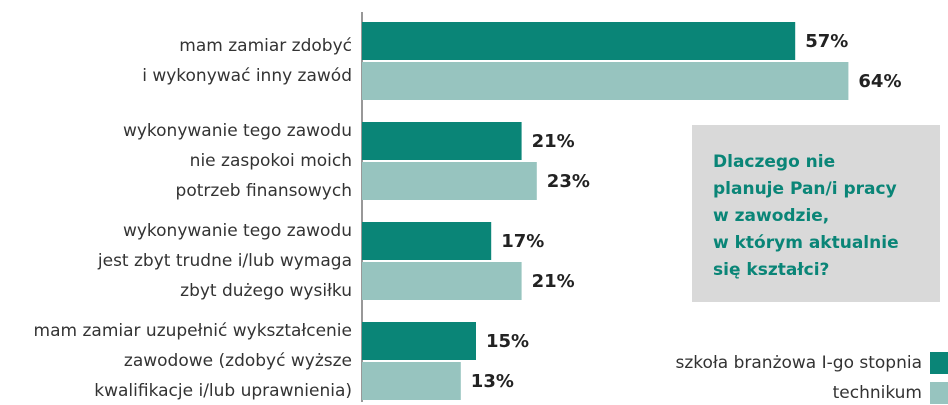  I want to click on category-label: zbyt dużego wysiłku, so click(266, 291).